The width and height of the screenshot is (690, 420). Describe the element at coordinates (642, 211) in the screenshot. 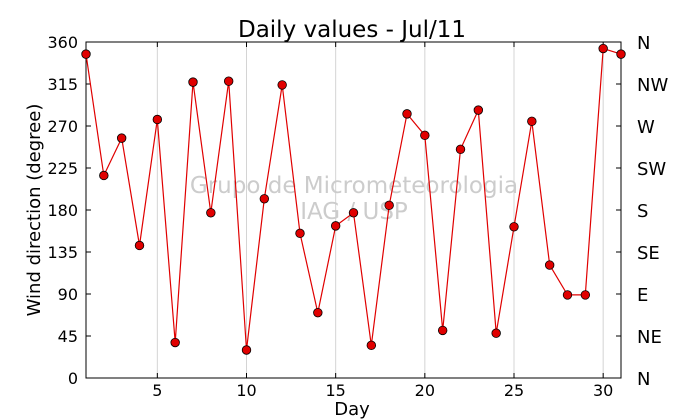

I see `direction-label: S` at that location.